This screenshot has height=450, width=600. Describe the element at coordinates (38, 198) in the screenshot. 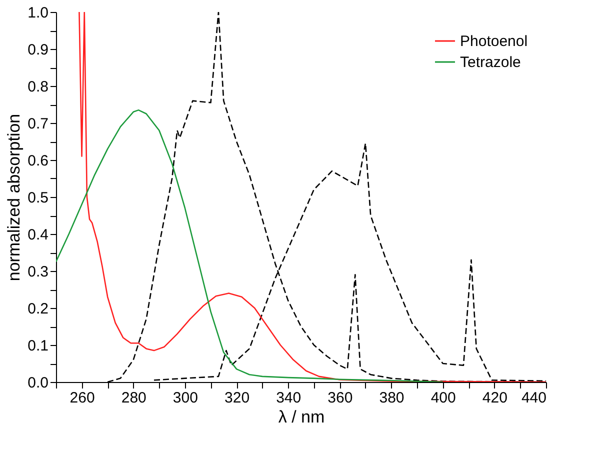

I see `y-tick-label: 0.5` at that location.